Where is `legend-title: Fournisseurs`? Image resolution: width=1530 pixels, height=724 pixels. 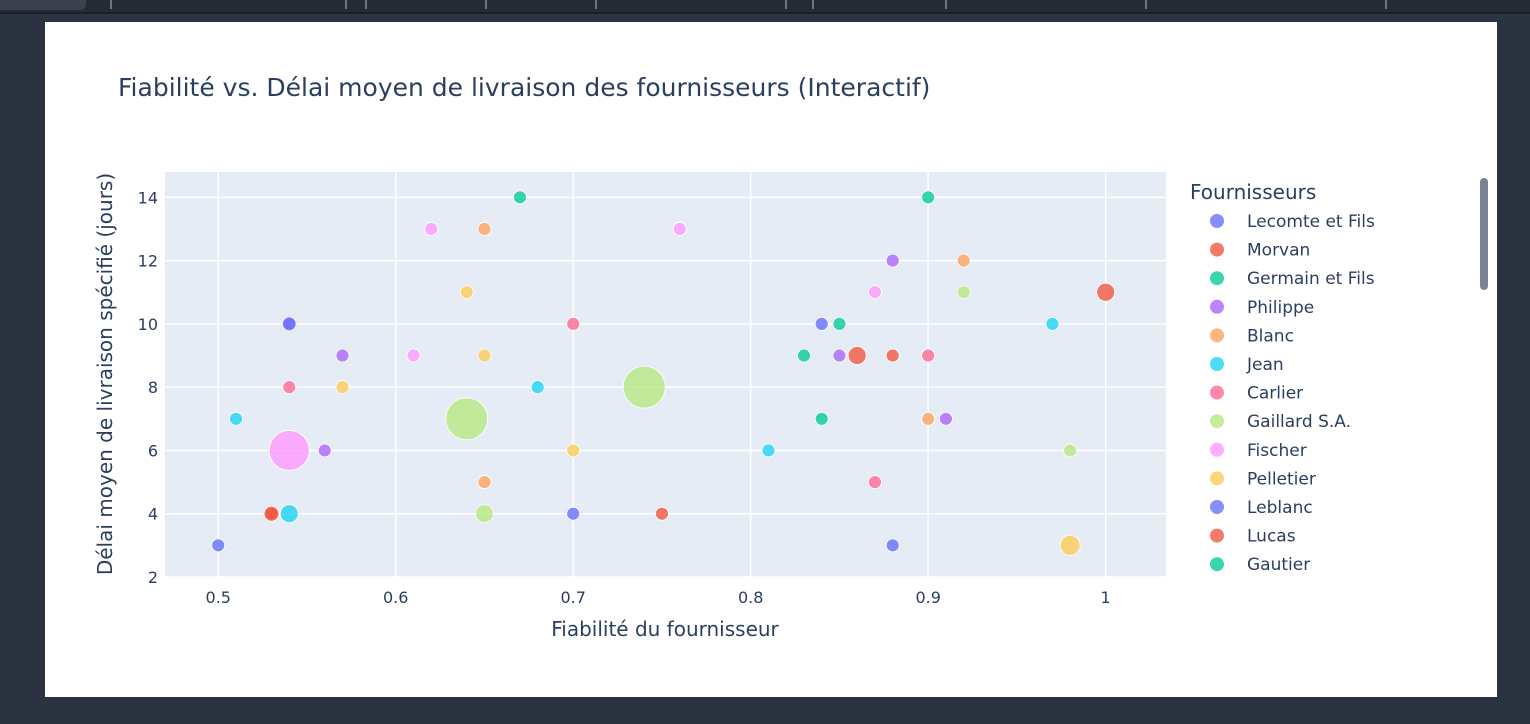 legend-title: Fournisseurs is located at coordinates (1253, 192).